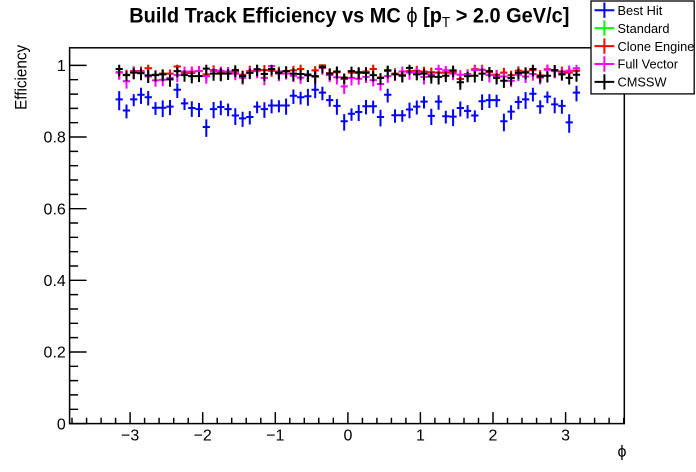 The width and height of the screenshot is (696, 472). I want to click on svg-text: CMSSW, so click(643, 82).